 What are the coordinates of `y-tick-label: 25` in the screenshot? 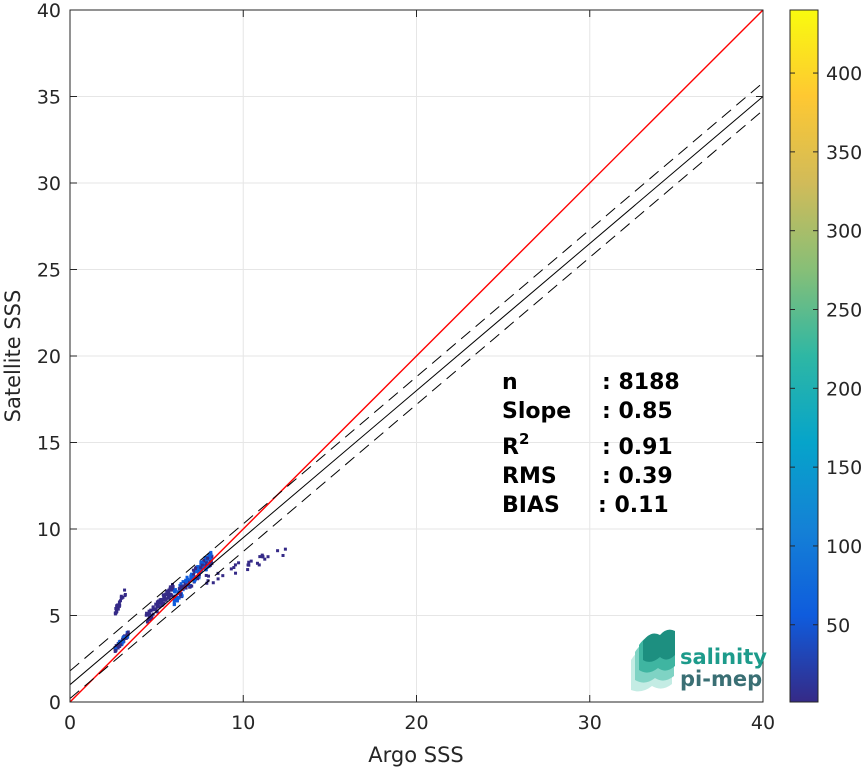 It's located at (49, 271).